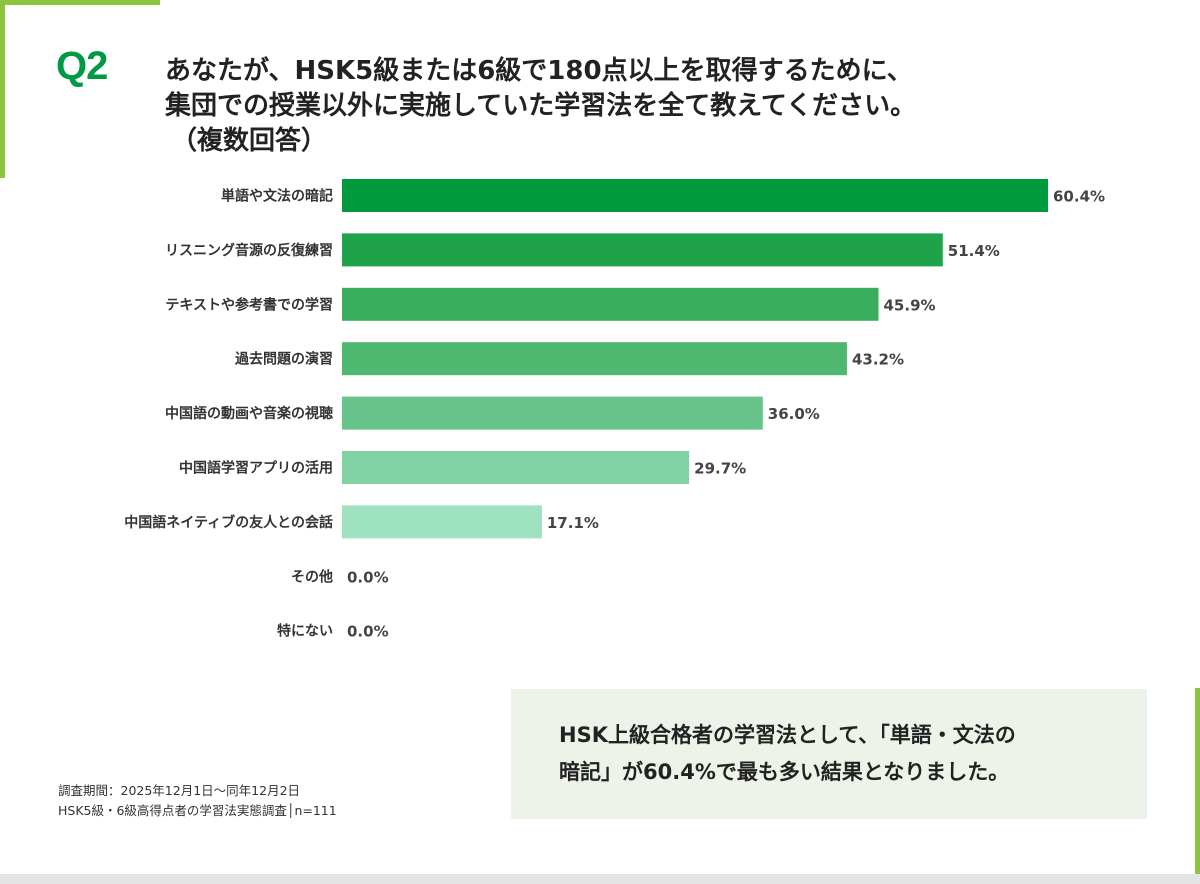 Image resolution: width=1200 pixels, height=884 pixels. I want to click on question-number: Q2, so click(82, 66).